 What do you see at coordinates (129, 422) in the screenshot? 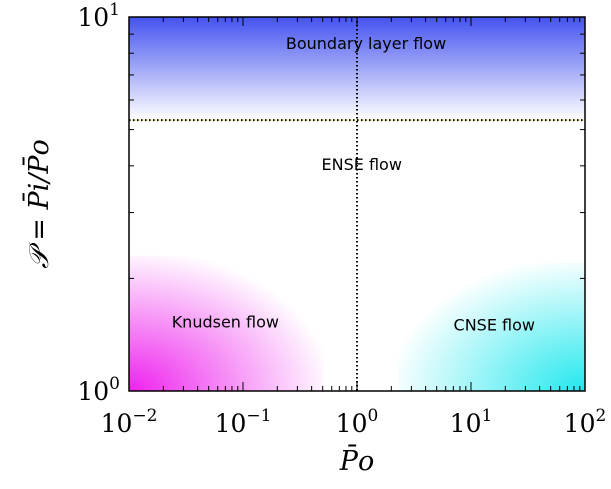
I see `x-tick-label: 10⁻²` at bounding box center [129, 422].